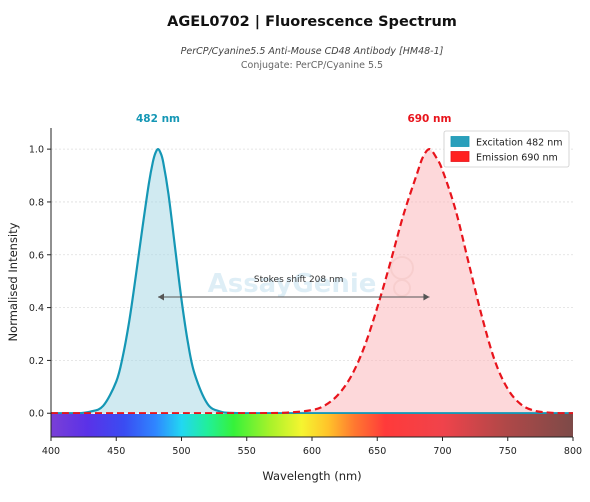 This screenshot has height=502, width=590. I want to click on x-tick-label: 800, so click(573, 451).